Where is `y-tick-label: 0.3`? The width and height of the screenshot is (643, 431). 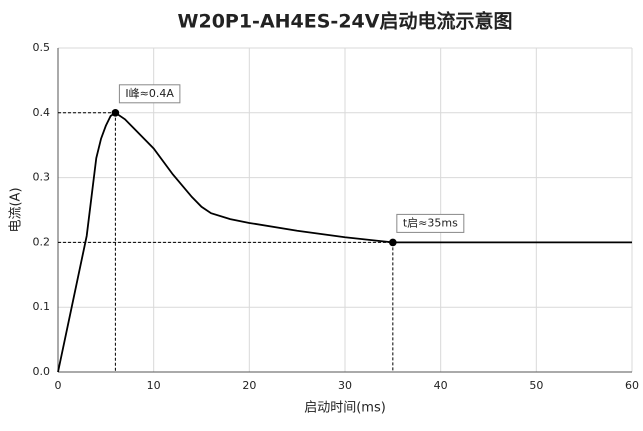
y-tick-label: 0.3 is located at coordinates (42, 177).